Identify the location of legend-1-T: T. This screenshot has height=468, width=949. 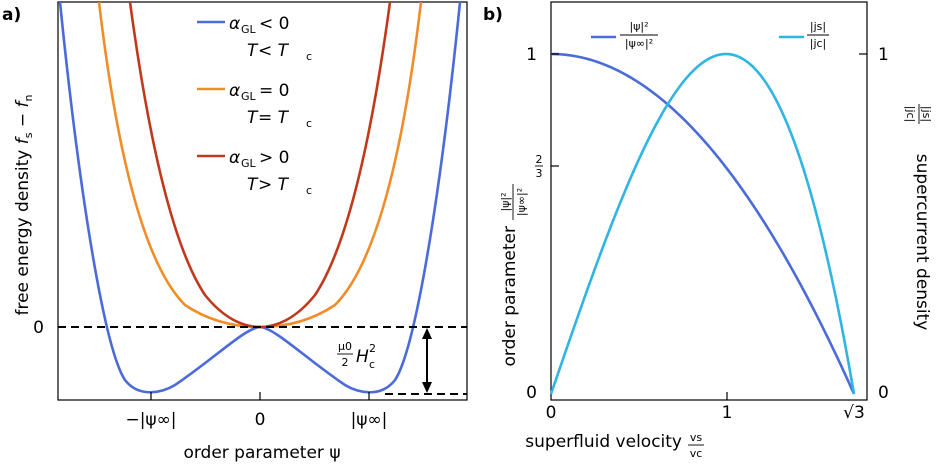
(253, 51).